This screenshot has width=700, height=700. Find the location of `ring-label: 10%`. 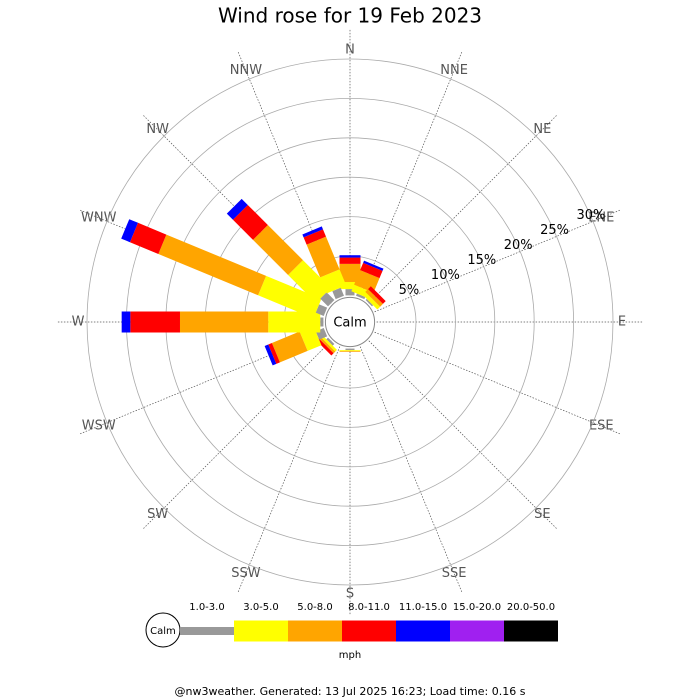

ring-label: 10% is located at coordinates (445, 275).